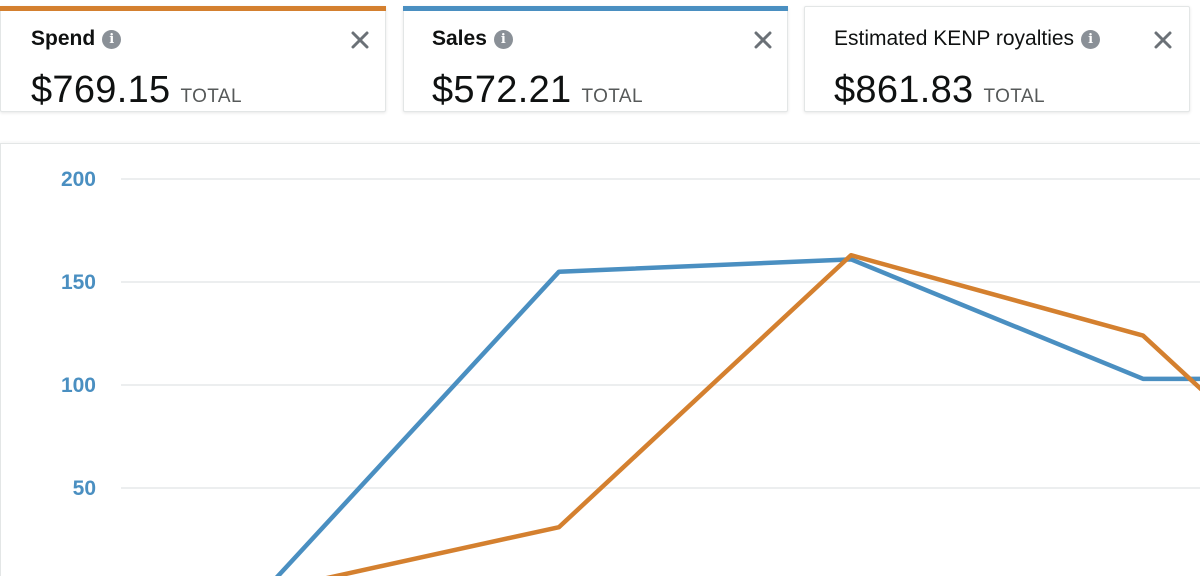  I want to click on y-tick-label: 50, so click(84, 488).